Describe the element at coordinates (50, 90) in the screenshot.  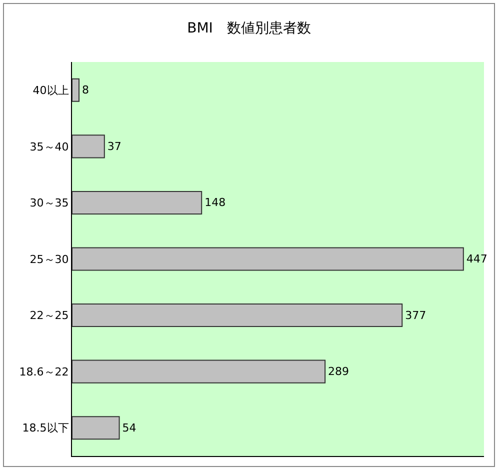
I see `y-tick-label: 40以上` at that location.